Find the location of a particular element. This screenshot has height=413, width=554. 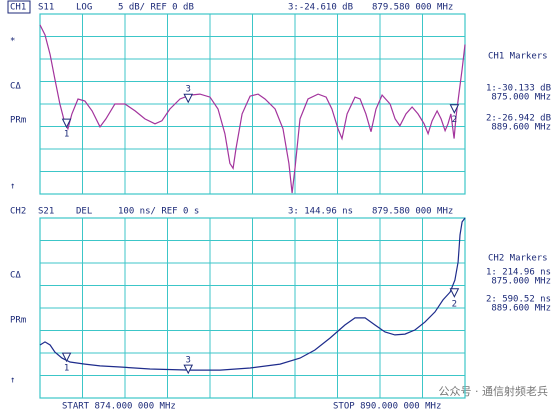

marker-value: 2: 590.52 ns is located at coordinates (518, 300).